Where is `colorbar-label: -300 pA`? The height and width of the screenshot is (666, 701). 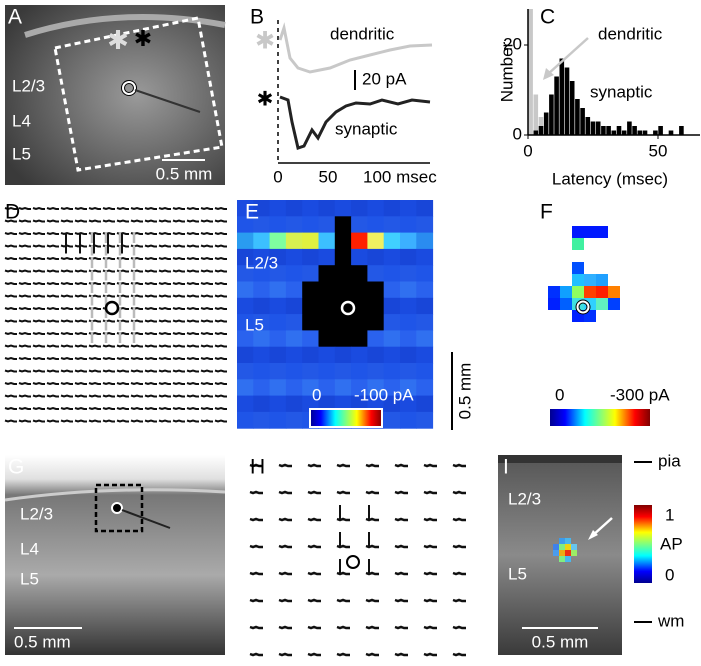
colorbar-label: -300 pA is located at coordinates (640, 394).